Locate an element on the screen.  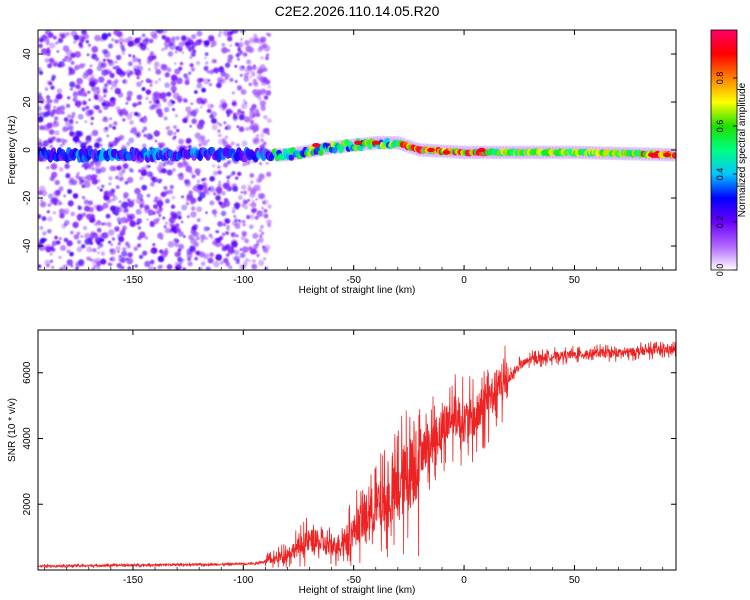
colorbar-frame is located at coordinates (724, 150).